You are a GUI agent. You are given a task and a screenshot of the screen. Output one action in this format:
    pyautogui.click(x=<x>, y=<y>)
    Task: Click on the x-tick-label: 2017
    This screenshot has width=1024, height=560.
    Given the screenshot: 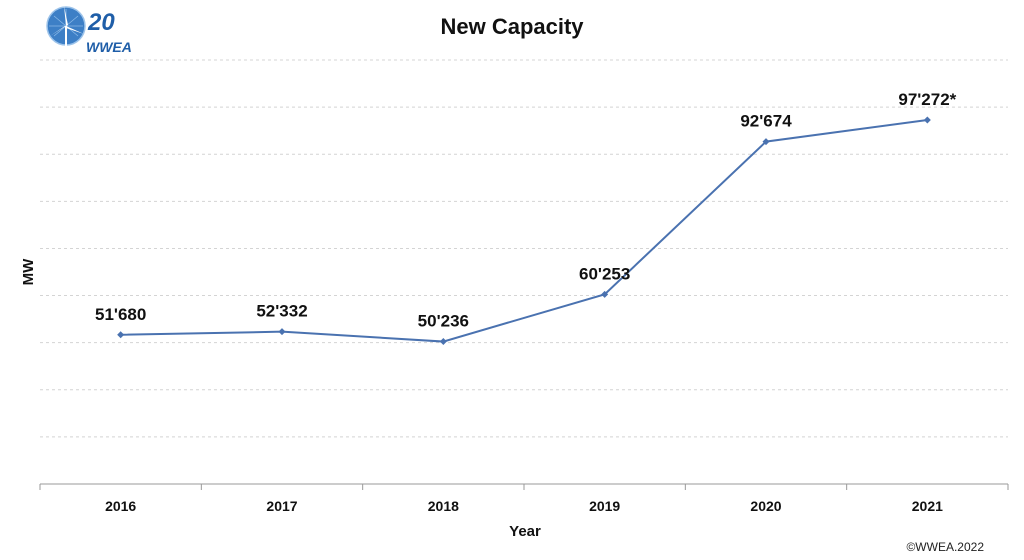 What is the action you would take?
    pyautogui.click(x=281, y=506)
    